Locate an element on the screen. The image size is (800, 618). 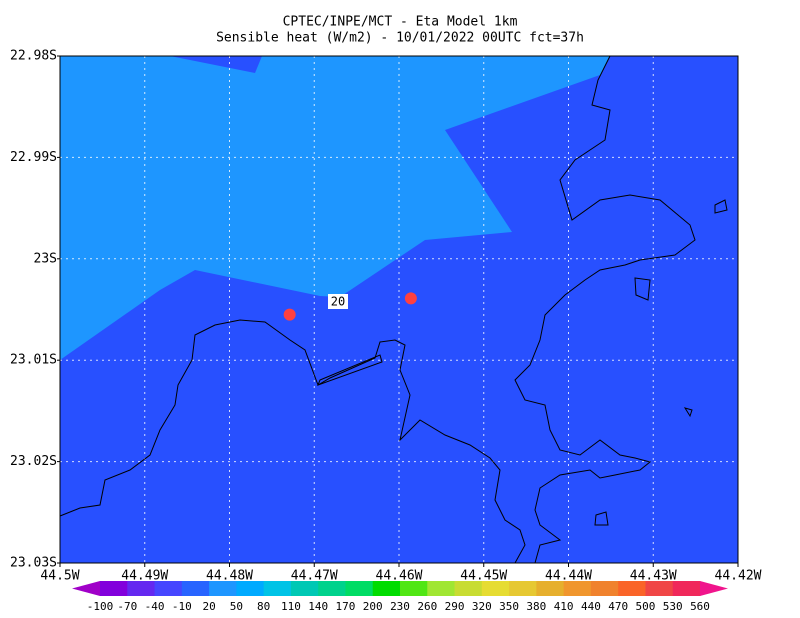
y-tick-label: 23S is located at coordinates (45, 258).